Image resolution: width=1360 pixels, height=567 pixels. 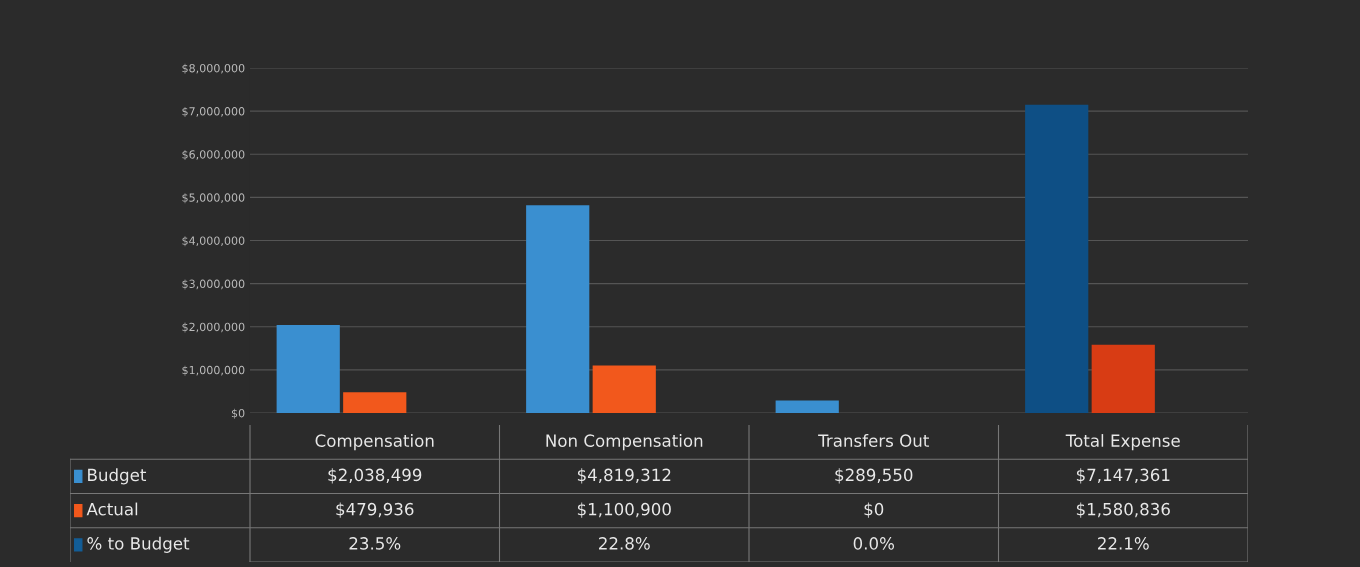 I want to click on y-tick-label: $1,000,000, so click(x=213, y=370).